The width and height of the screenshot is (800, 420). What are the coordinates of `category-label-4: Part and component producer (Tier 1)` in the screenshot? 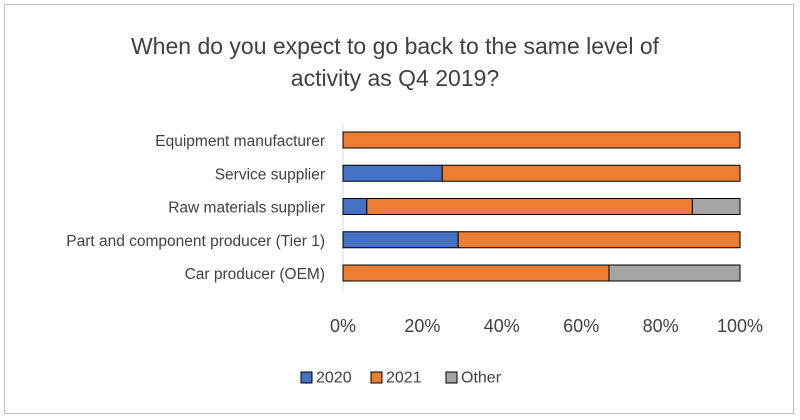 It's located at (195, 241).